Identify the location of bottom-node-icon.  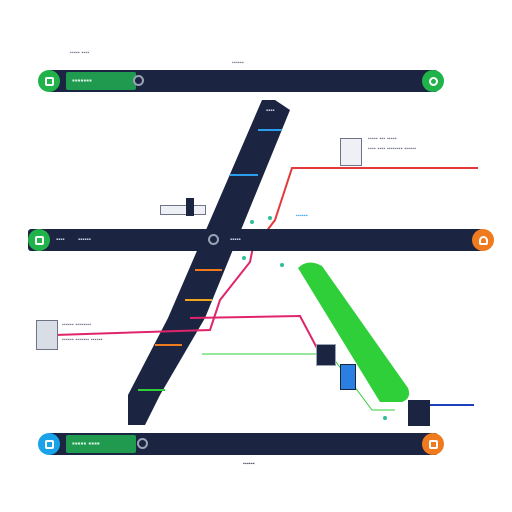
(142, 443).